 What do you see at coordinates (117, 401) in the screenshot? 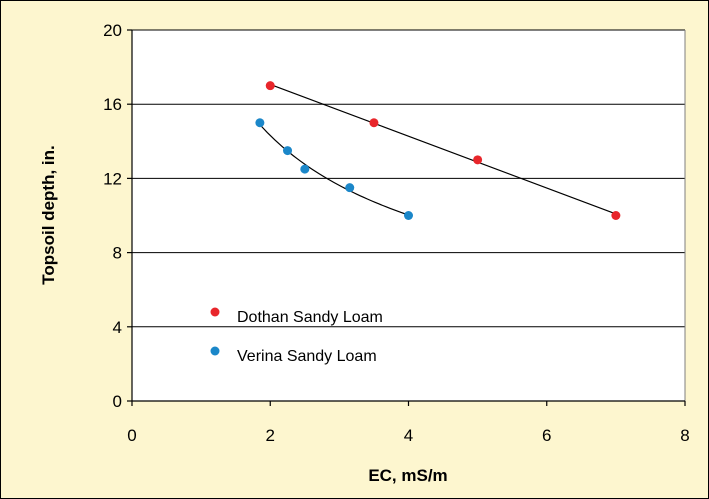
I see `y-tick-label-0: 0` at bounding box center [117, 401].